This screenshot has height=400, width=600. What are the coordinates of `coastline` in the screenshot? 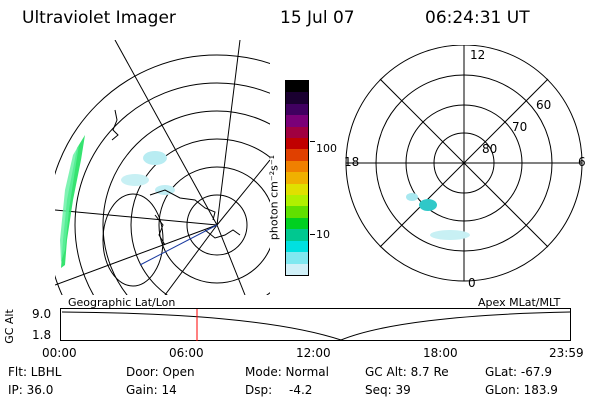 It's located at (176, 177).